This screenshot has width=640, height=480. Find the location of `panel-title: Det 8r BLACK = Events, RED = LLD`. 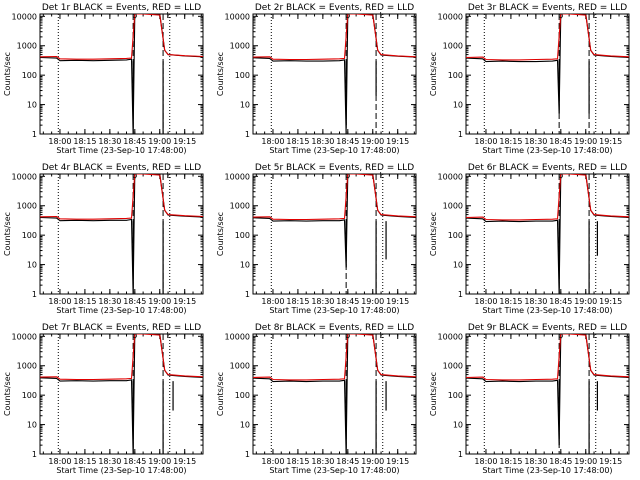

panel-title: Det 8r BLACK = Events, RED = LLD is located at coordinates (334, 328).